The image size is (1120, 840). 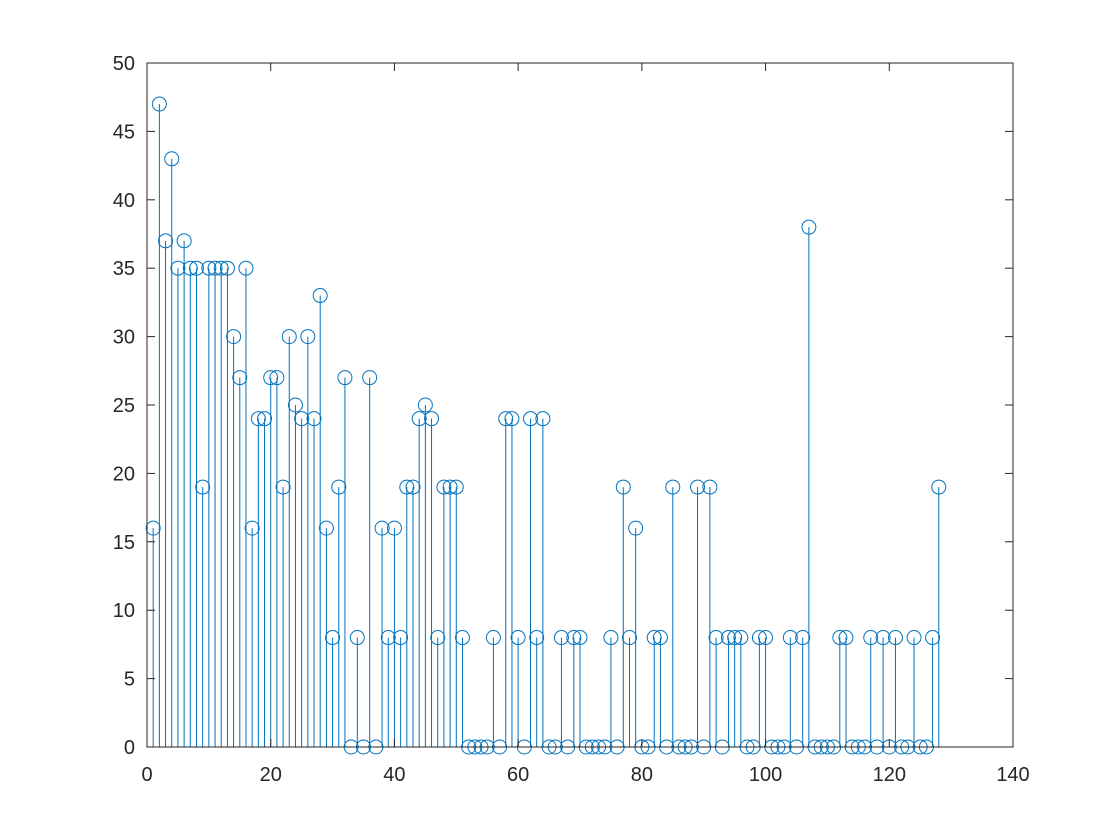 What do you see at coordinates (889, 775) in the screenshot?
I see `x-tick-label: 120` at bounding box center [889, 775].